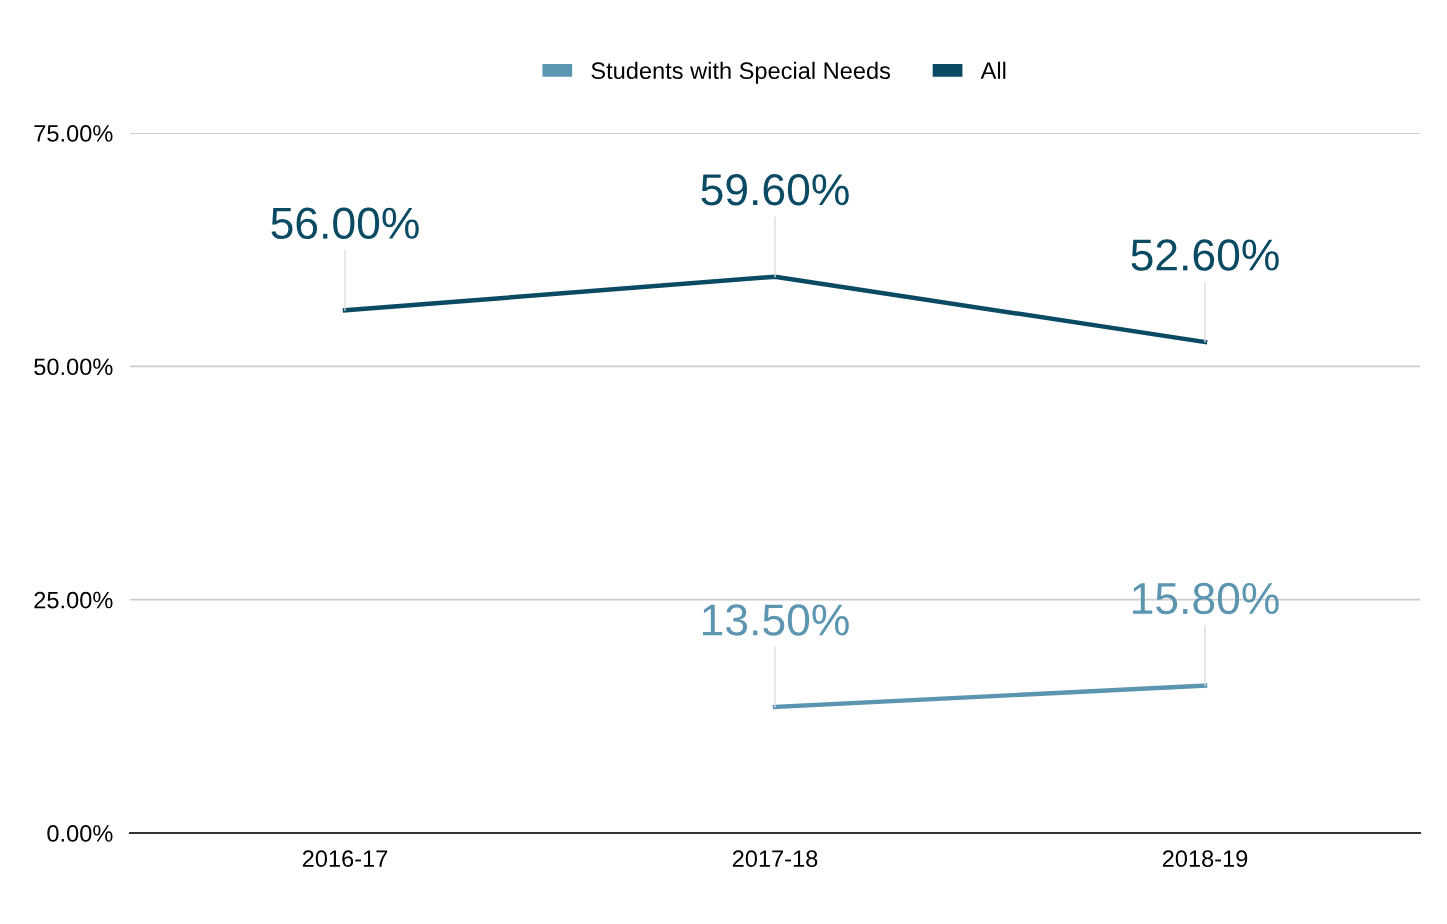 This screenshot has width=1447, height=924. I want to click on y-tick-label: 25.00%, so click(73, 600).